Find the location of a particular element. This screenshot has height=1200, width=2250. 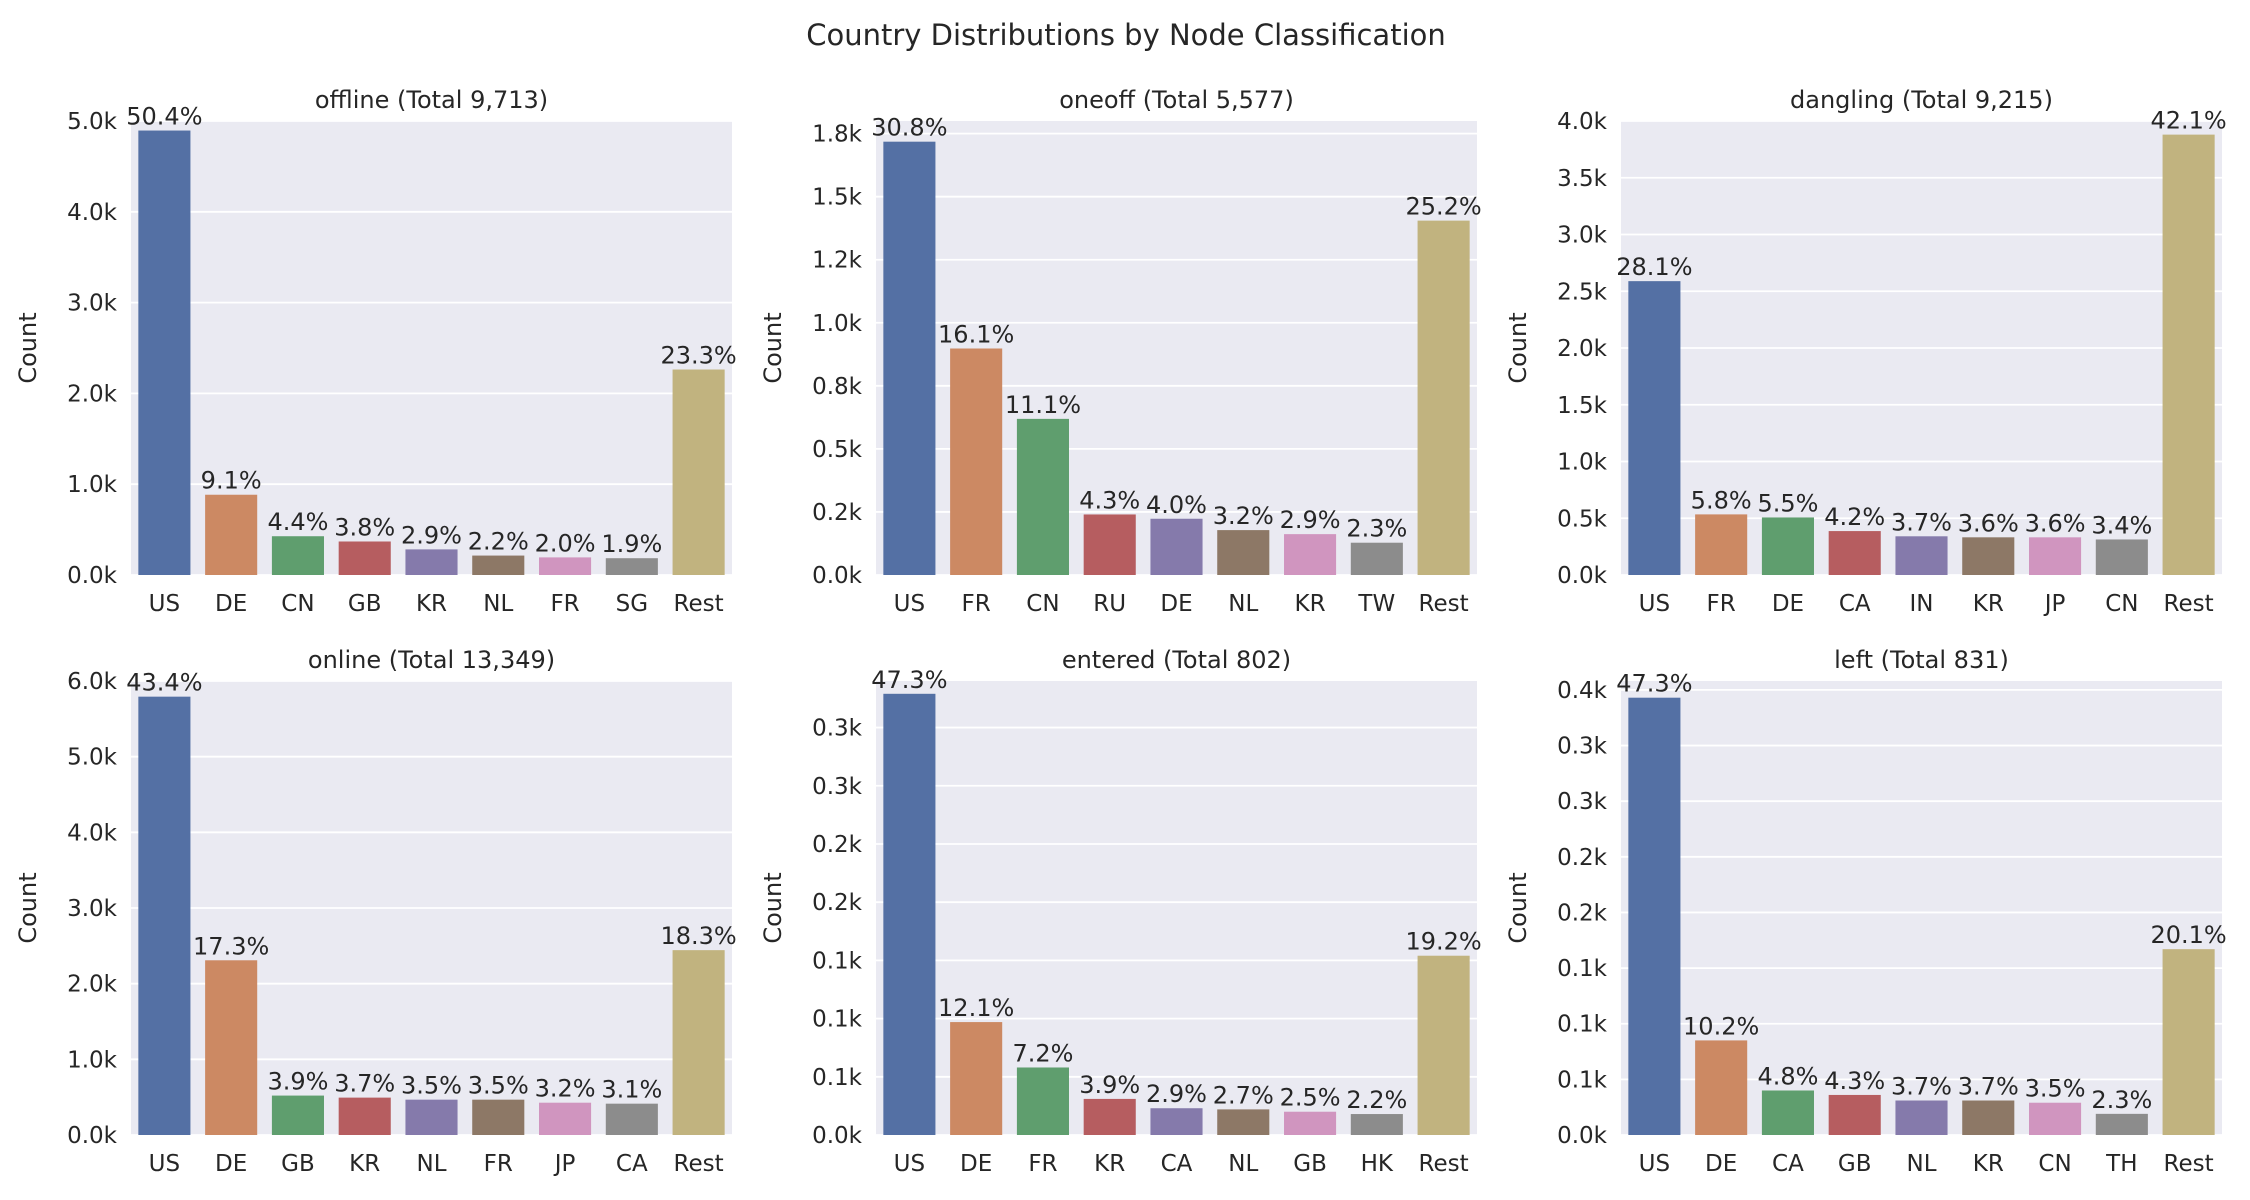

data-label: 2.2% is located at coordinates (498, 542).